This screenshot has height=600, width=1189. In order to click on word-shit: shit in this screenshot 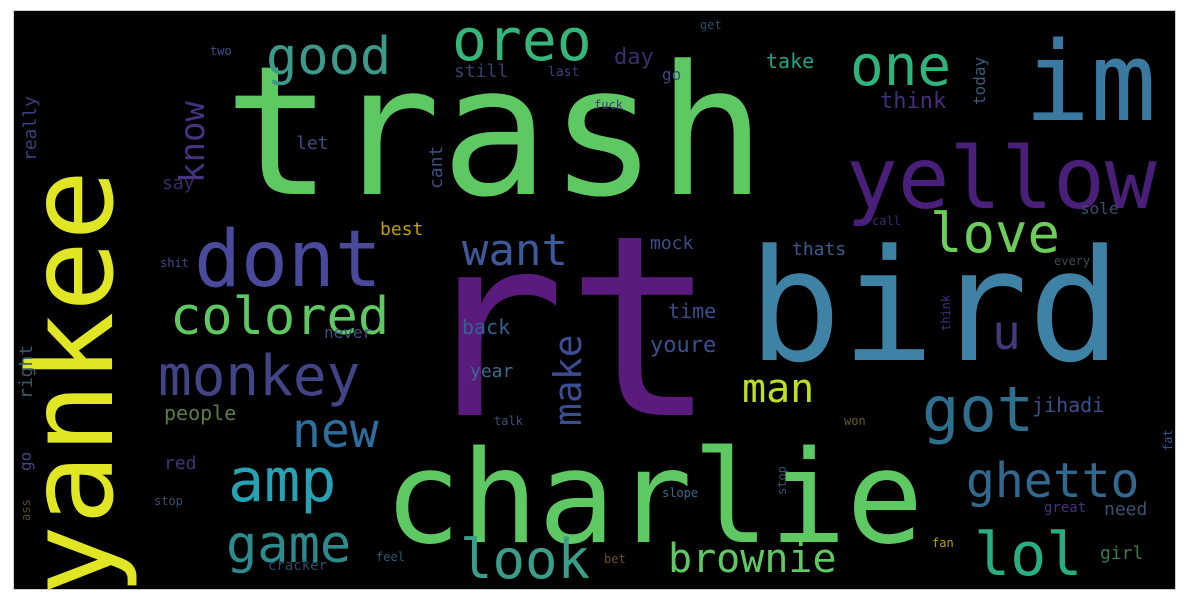, I will do `click(174, 263)`.